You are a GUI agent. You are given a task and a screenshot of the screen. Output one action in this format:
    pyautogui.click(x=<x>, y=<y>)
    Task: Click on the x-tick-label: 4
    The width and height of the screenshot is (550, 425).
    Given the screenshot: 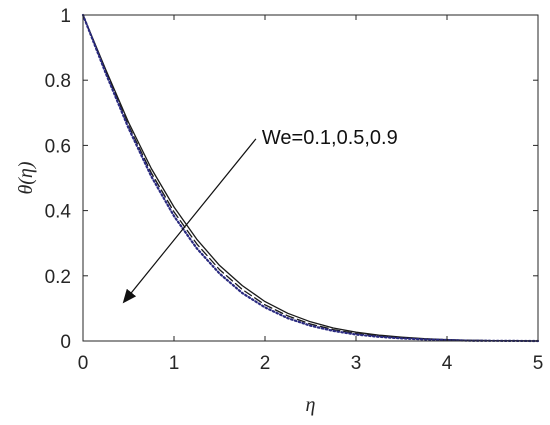 What is the action you would take?
    pyautogui.click(x=447, y=363)
    